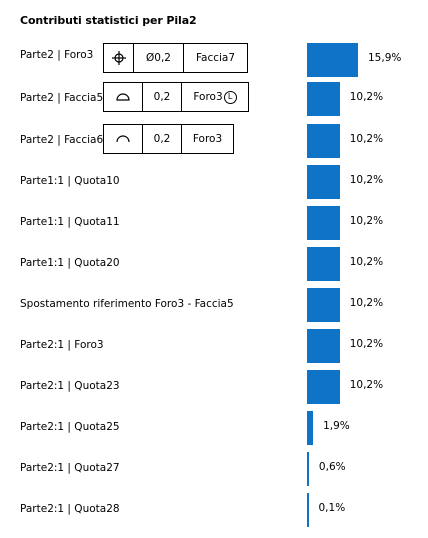 The height and width of the screenshot is (538, 428). I want to click on contribution-row: Parte2 | Faccia6 0,2 Foro3 10,2%, so click(214, 141).